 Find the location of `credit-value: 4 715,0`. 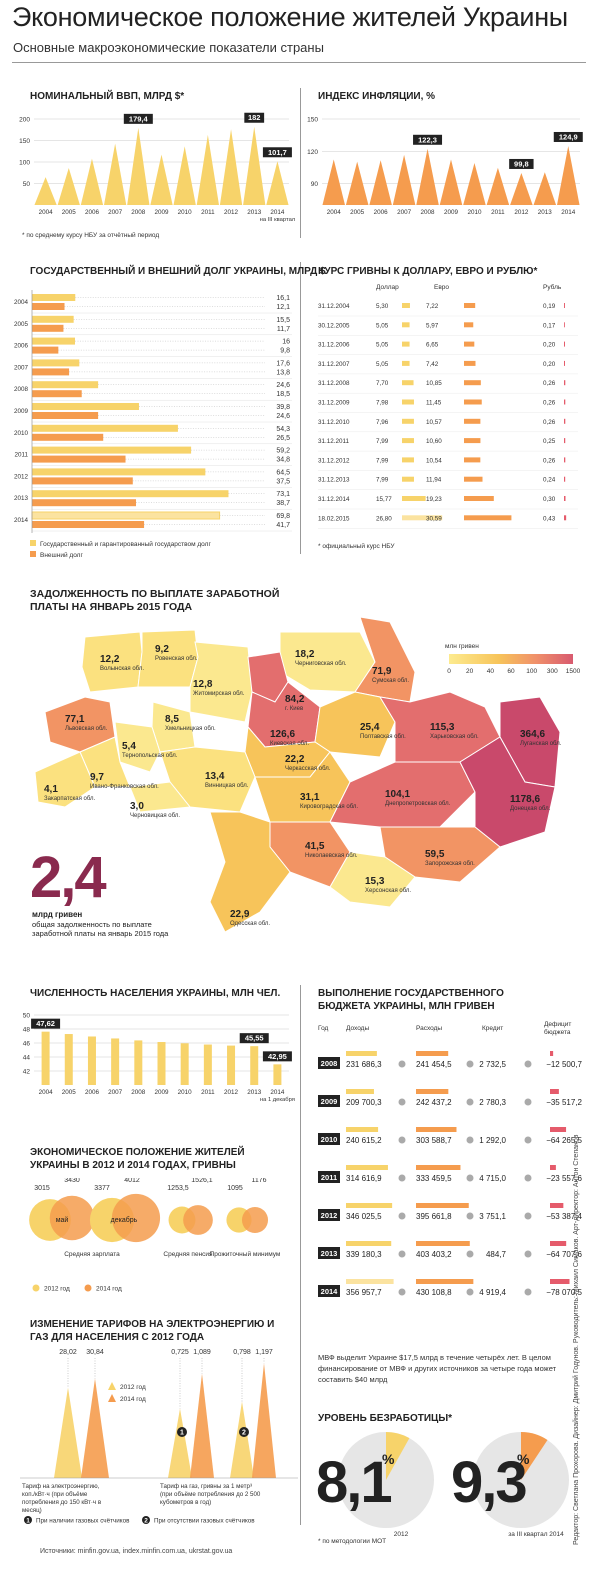

credit-value: 4 715,0 is located at coordinates (492, 1178).